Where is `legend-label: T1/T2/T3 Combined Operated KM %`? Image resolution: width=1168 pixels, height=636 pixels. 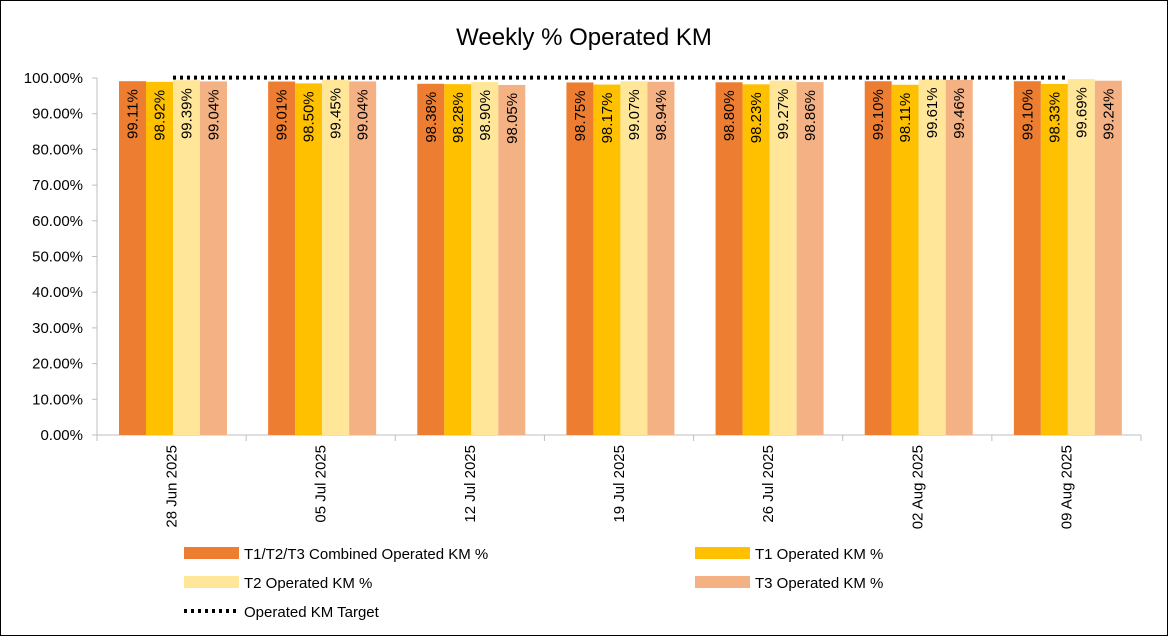
legend-label: T1/T2/T3 Combined Operated KM % is located at coordinates (366, 554).